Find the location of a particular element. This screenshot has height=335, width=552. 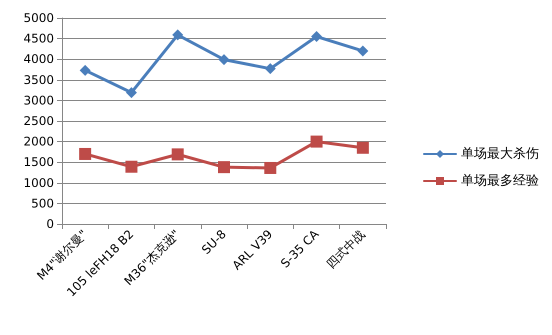

x-tick-label: ARL V39 is located at coordinates (253, 250).